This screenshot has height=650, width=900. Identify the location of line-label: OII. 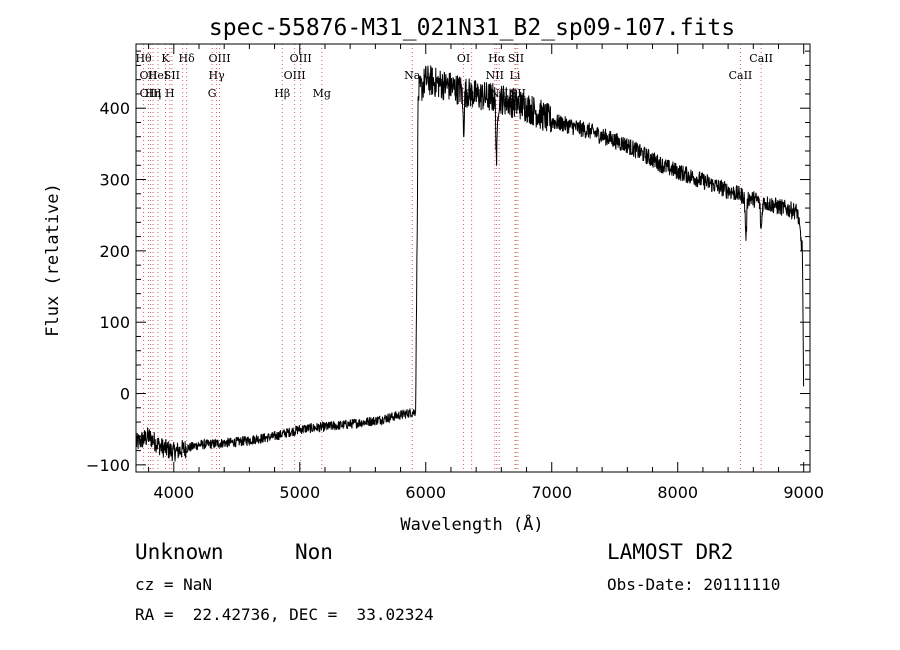
(148, 75).